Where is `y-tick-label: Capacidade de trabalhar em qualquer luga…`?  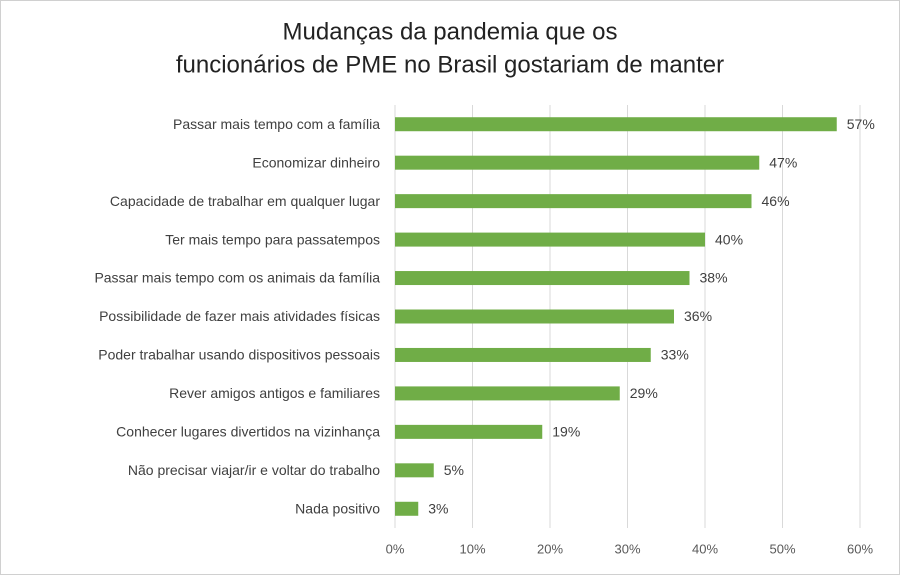 y-tick-label: Capacidade de trabalhar em qualquer luga… is located at coordinates (245, 201).